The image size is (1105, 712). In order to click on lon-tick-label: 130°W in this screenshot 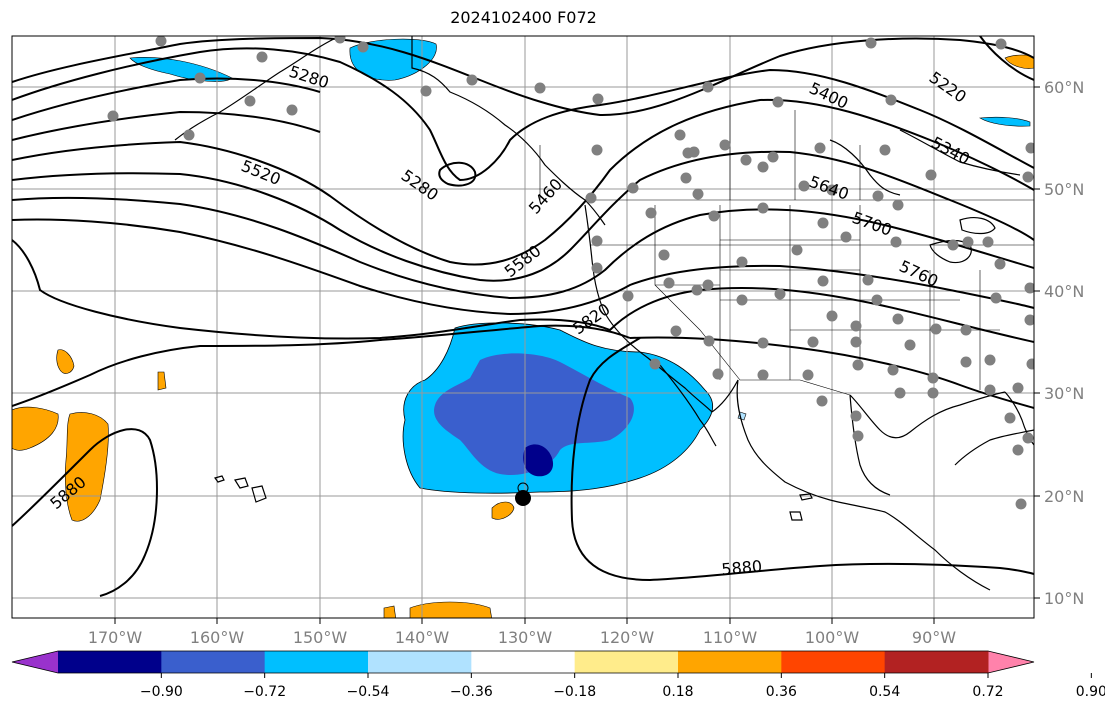, I will do `click(525, 637)`.